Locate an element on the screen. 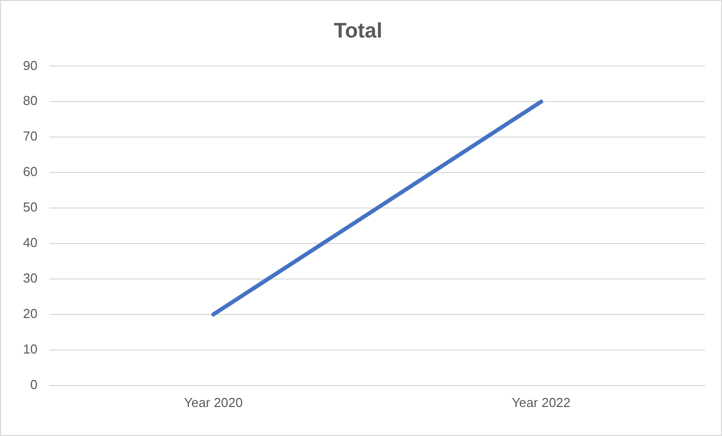 The width and height of the screenshot is (722, 436). y-tick-label: 60 is located at coordinates (30, 172).